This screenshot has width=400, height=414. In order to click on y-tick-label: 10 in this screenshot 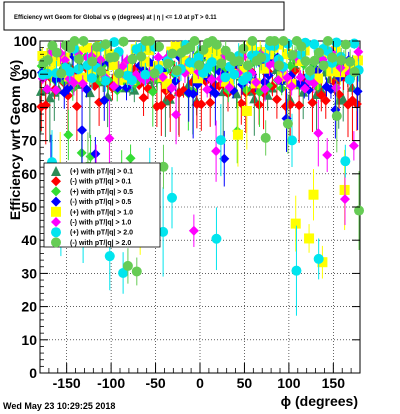, I will do `click(29, 340)`.